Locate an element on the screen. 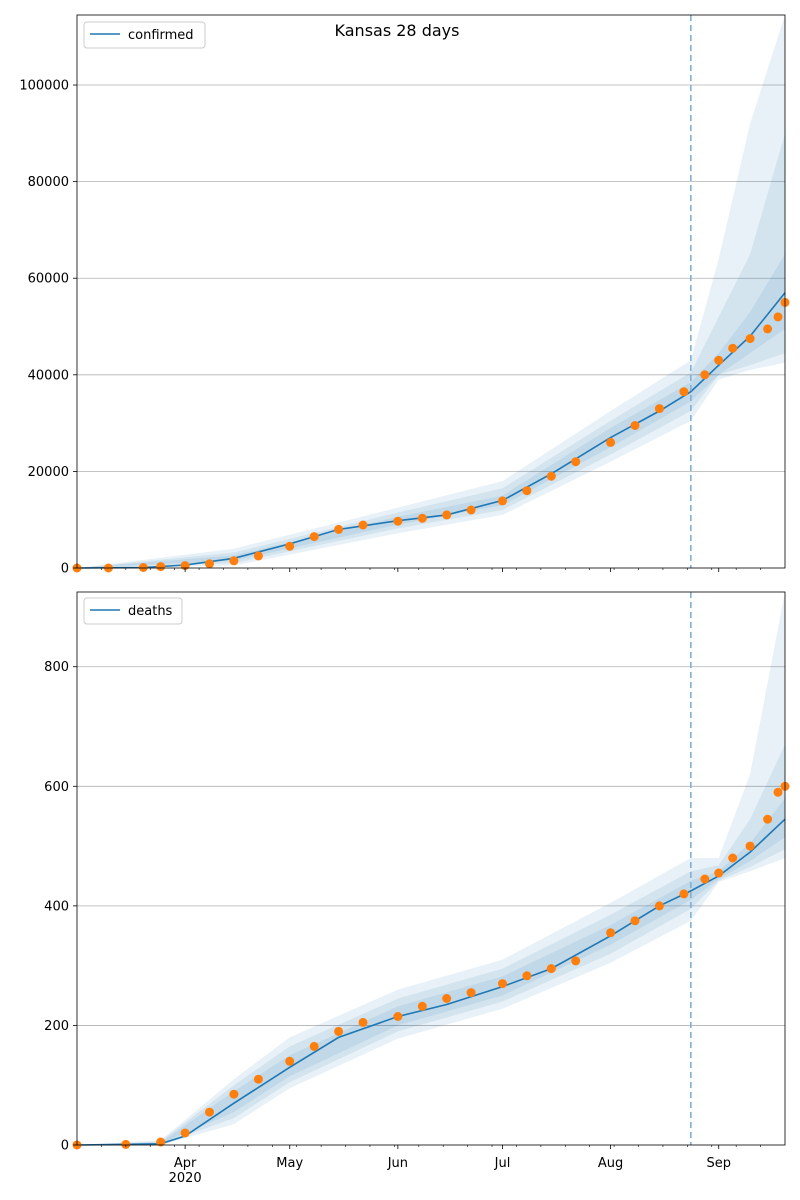 This screenshot has width=800, height=1200. x-tick-label: May is located at coordinates (289, 1163).